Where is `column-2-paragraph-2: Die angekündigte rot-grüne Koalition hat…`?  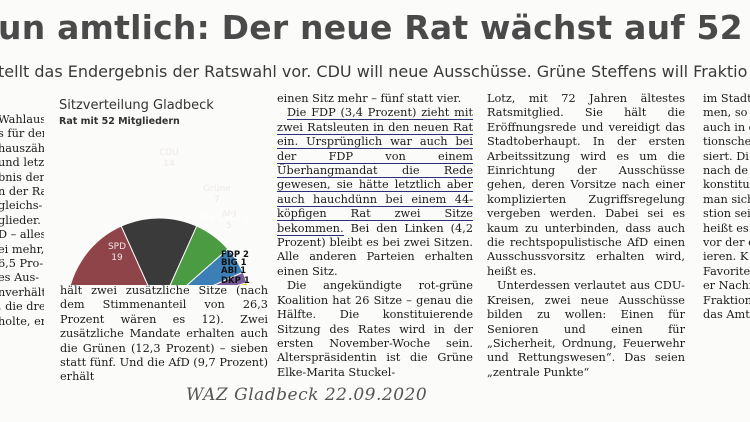
column-2-paragraph-2: Die angekündigte rot-grüne Koalition hat… is located at coordinates (375, 329).